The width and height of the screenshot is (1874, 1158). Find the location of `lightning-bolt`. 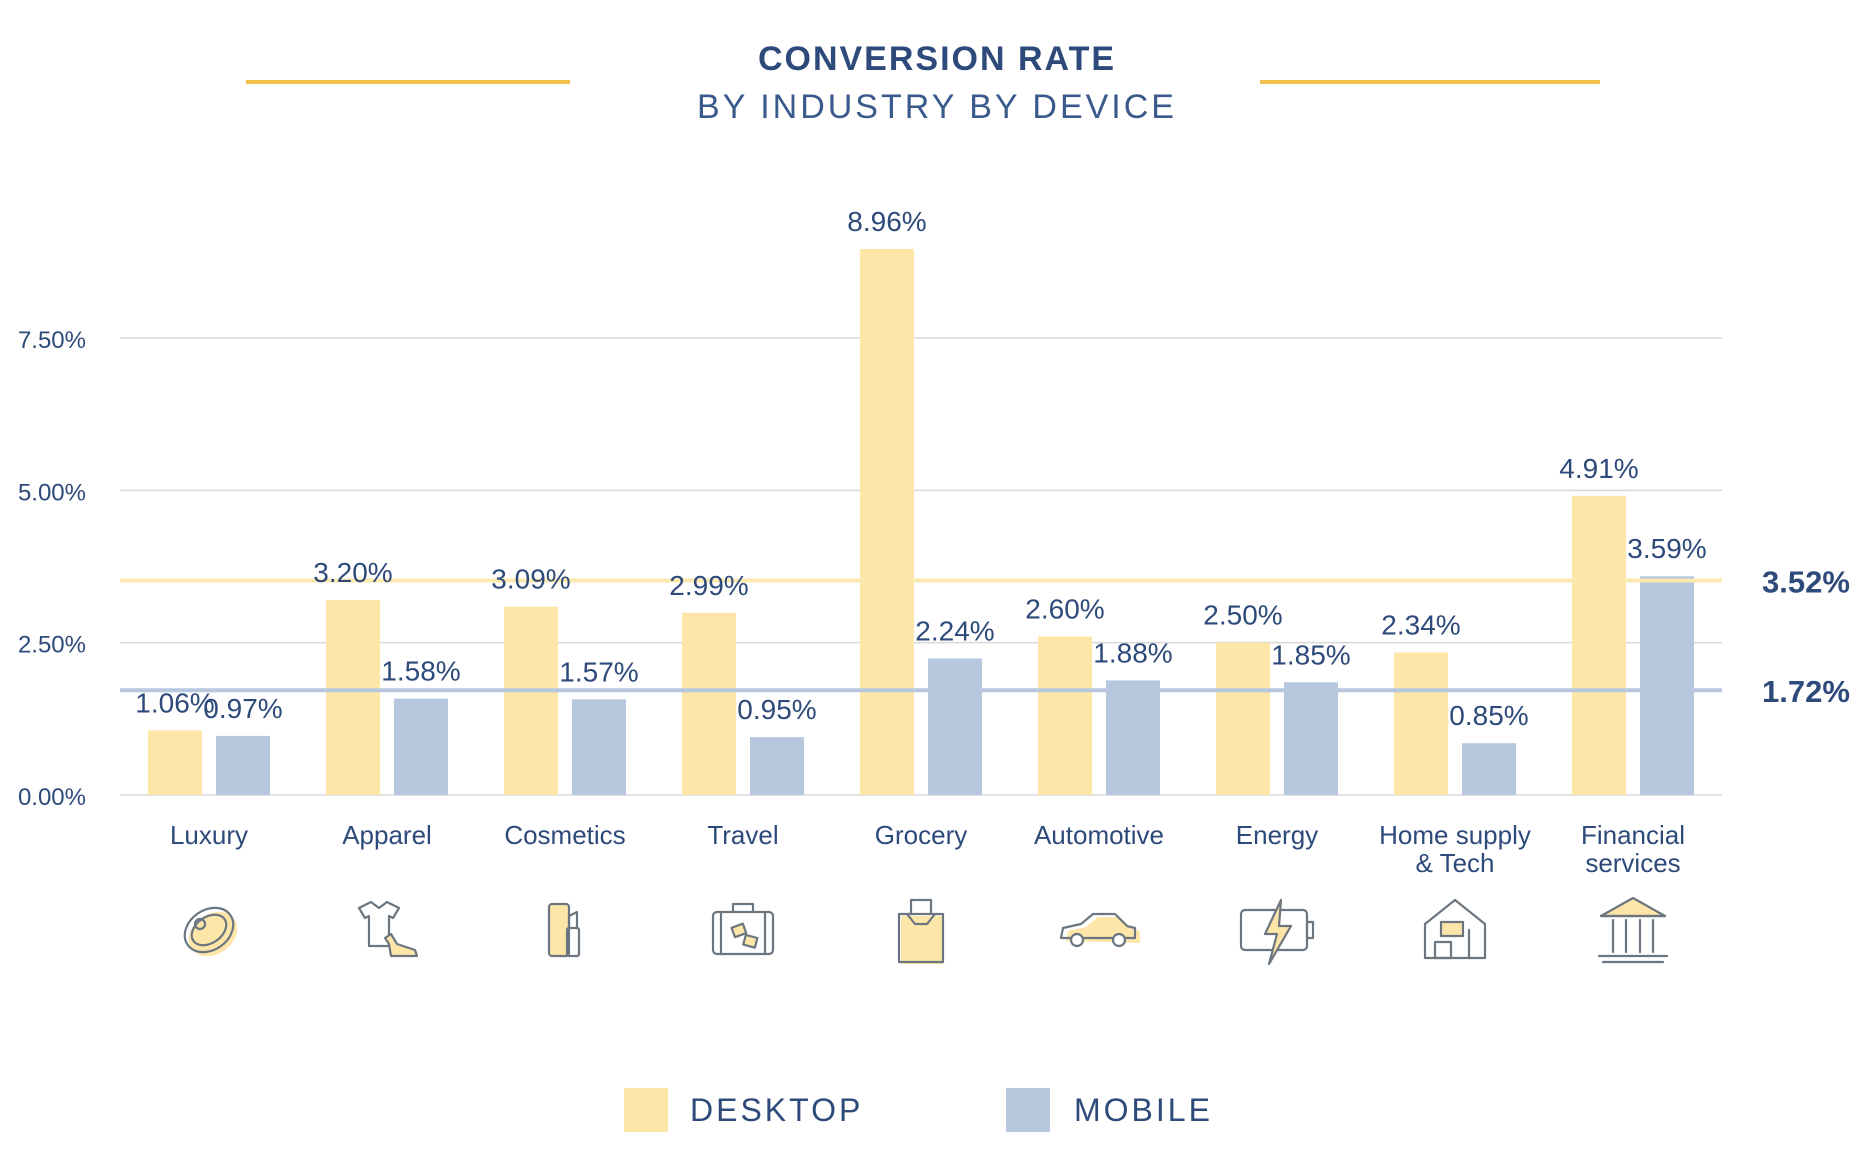

lightning-bolt is located at coordinates (1278, 932).